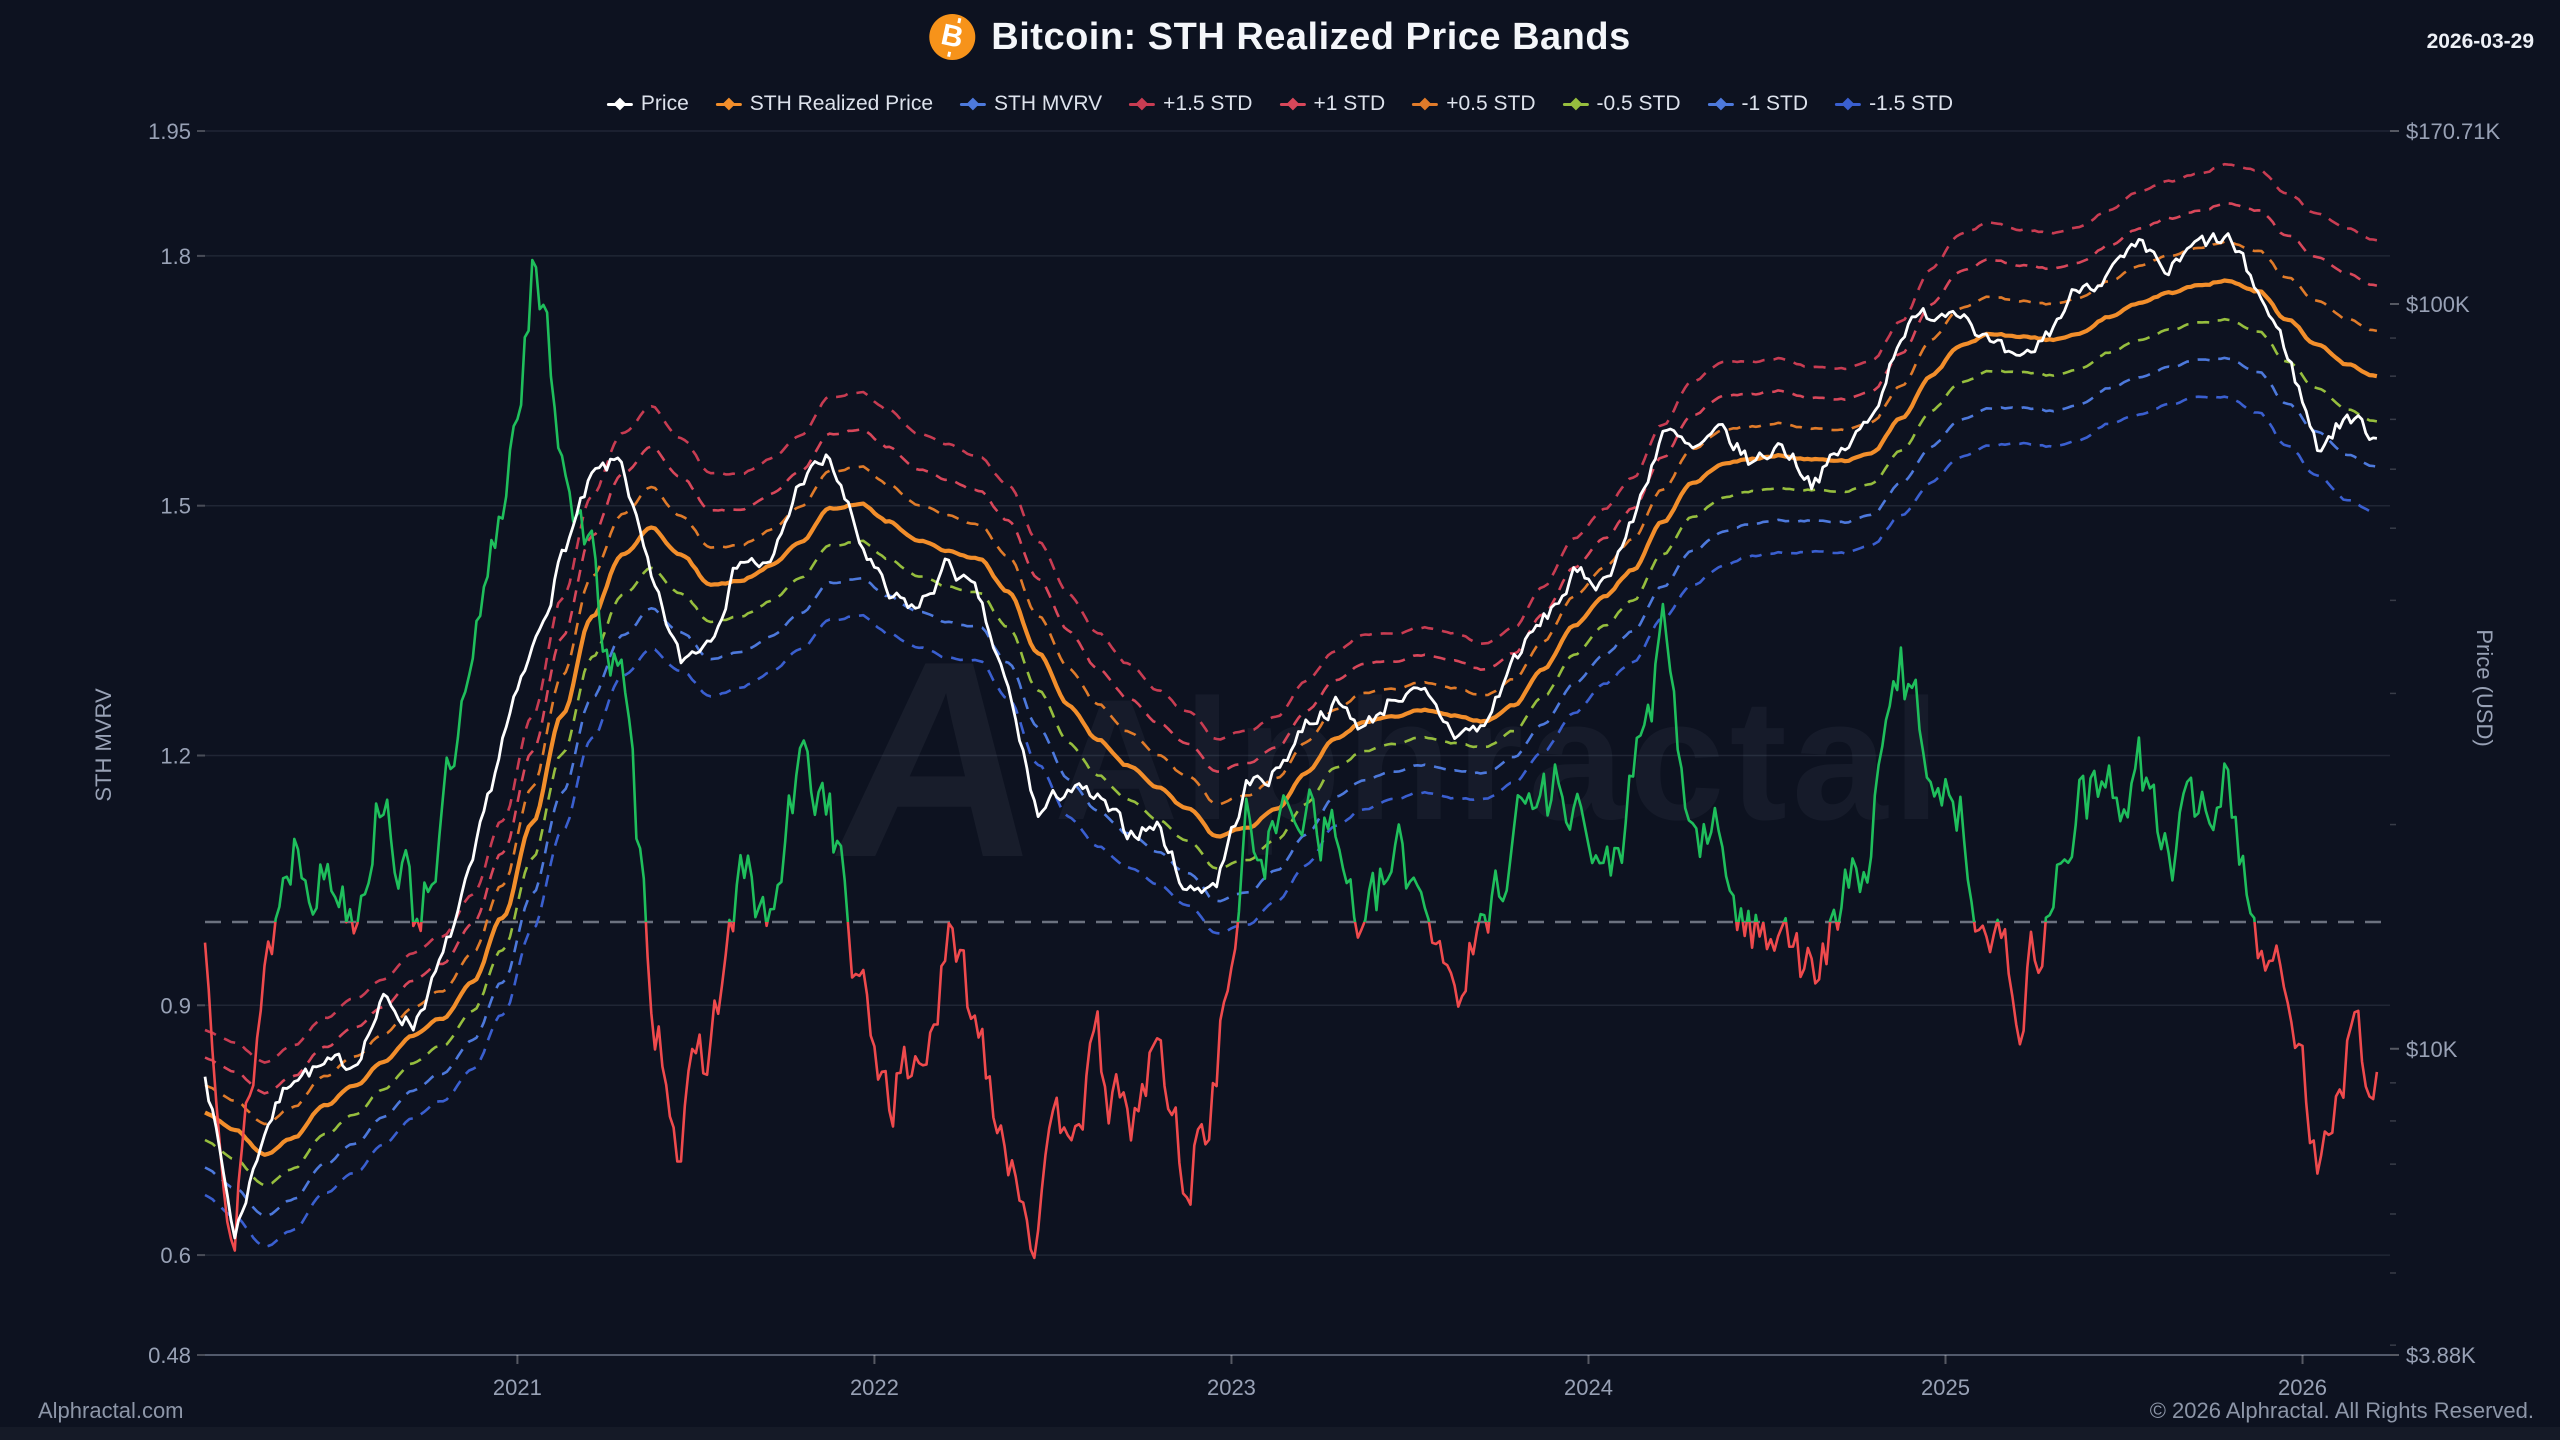 This screenshot has height=1440, width=2560. I want to click on bitcoin-icon: B, so click(952, 37).